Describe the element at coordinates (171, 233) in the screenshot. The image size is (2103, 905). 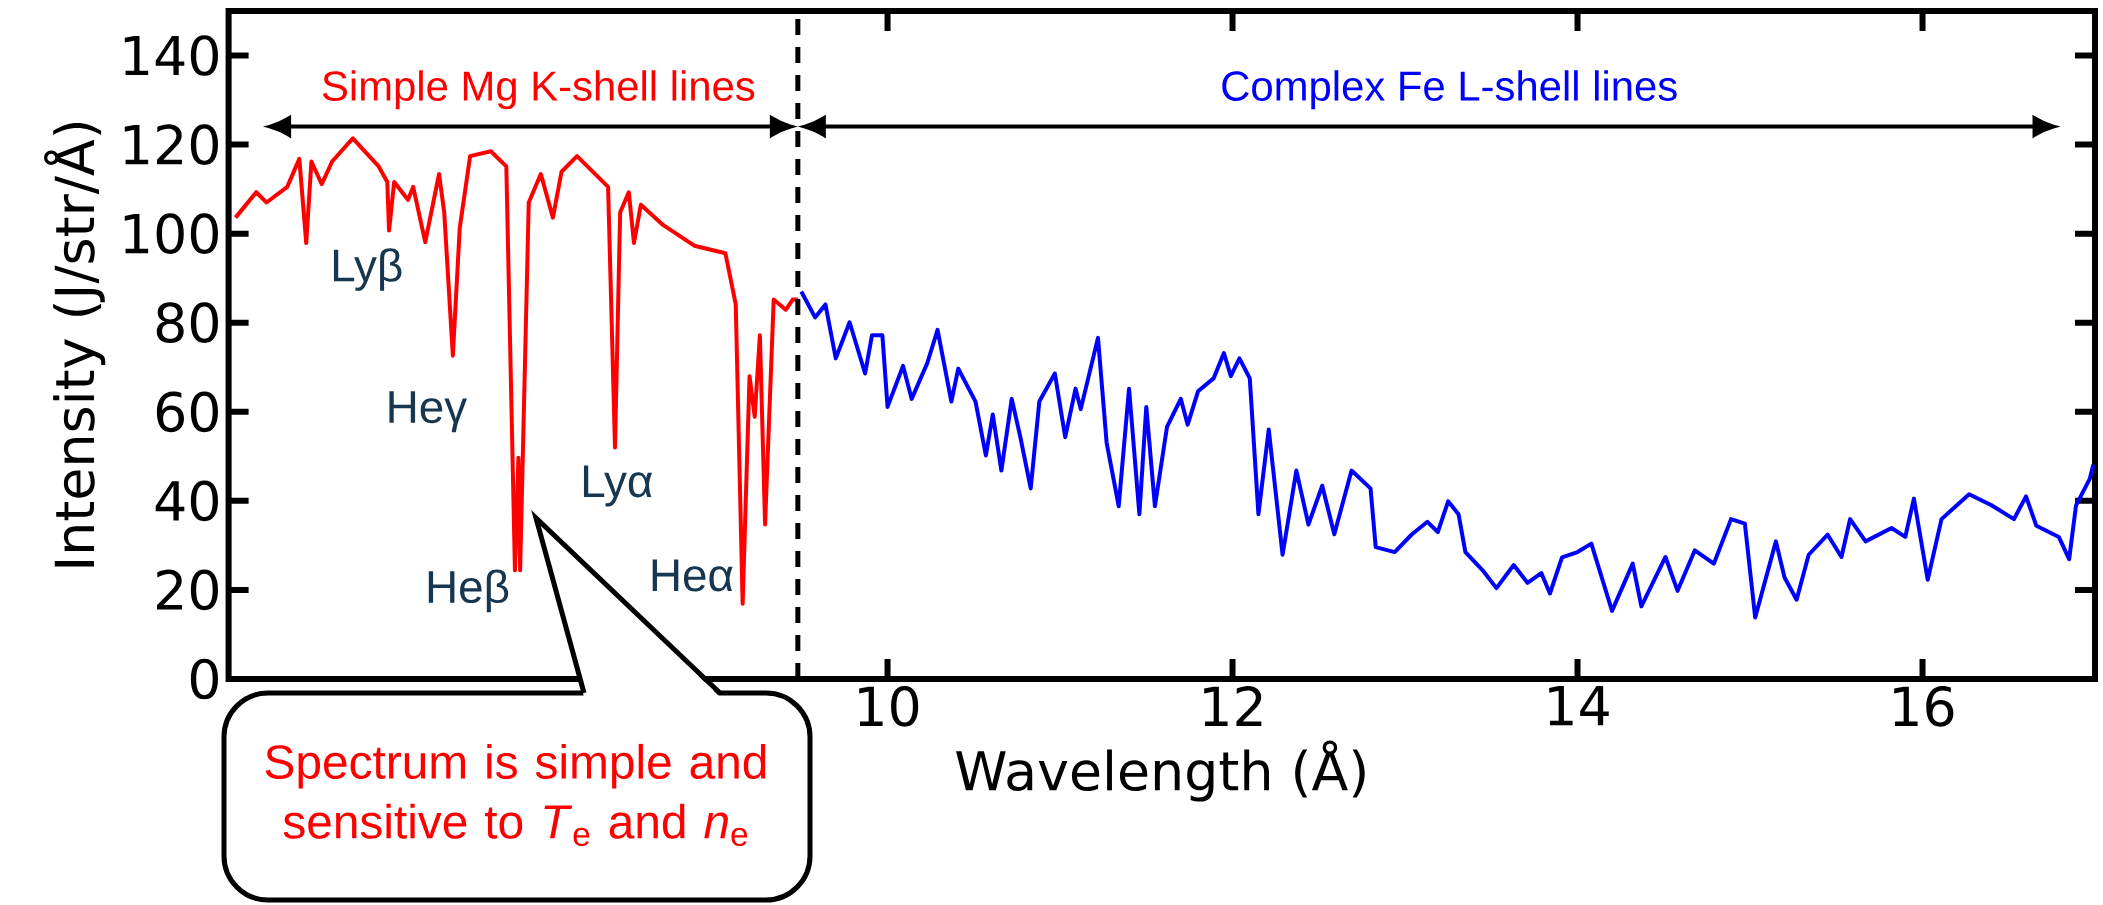
I see `y-tick-label: 100` at that location.